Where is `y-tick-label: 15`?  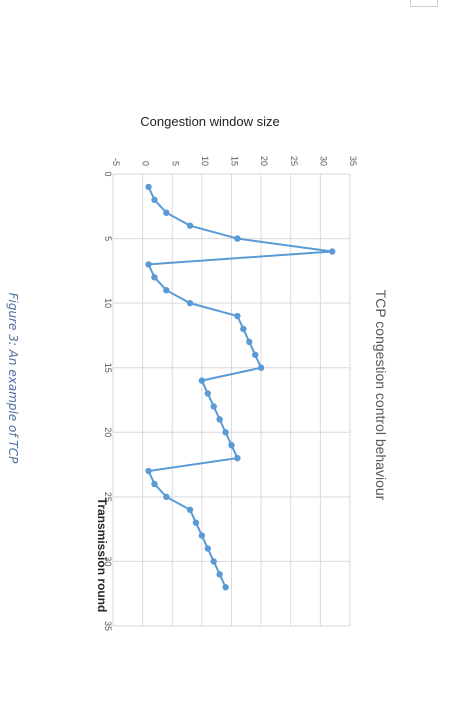
y-tick-label: 15 is located at coordinates (235, 161).